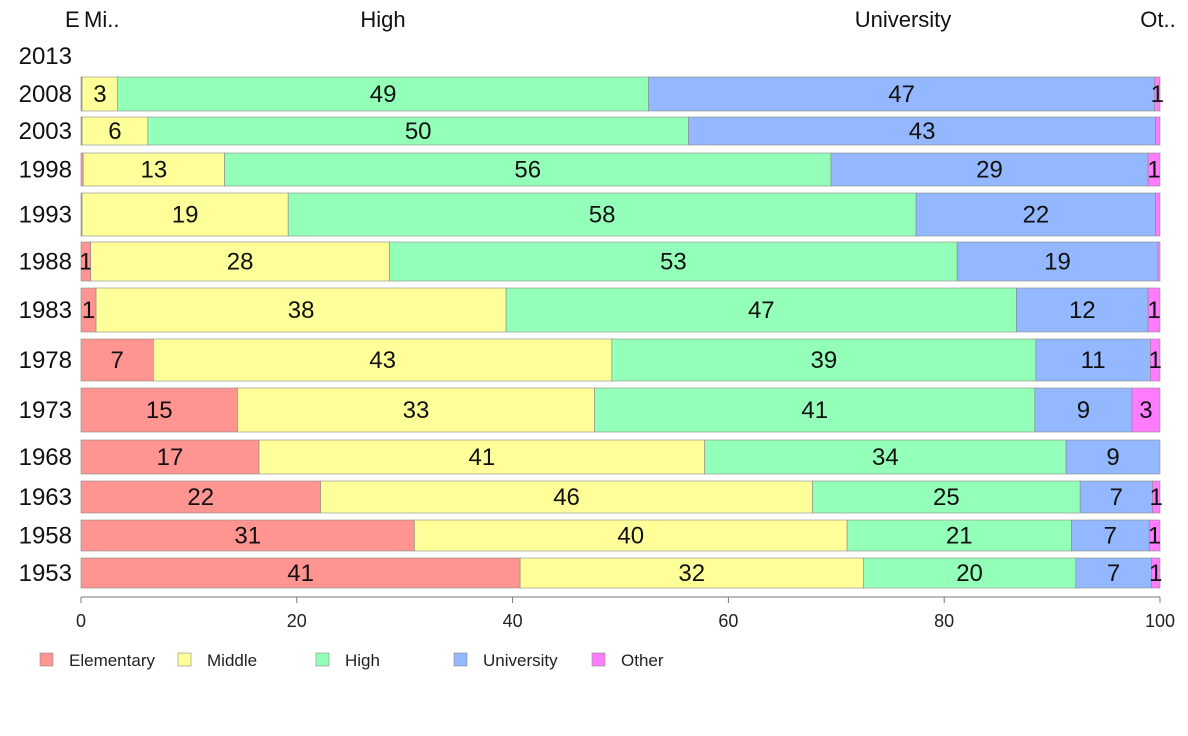  Describe the element at coordinates (1157, 19) in the screenshot. I see `top-label: Ot..` at that location.